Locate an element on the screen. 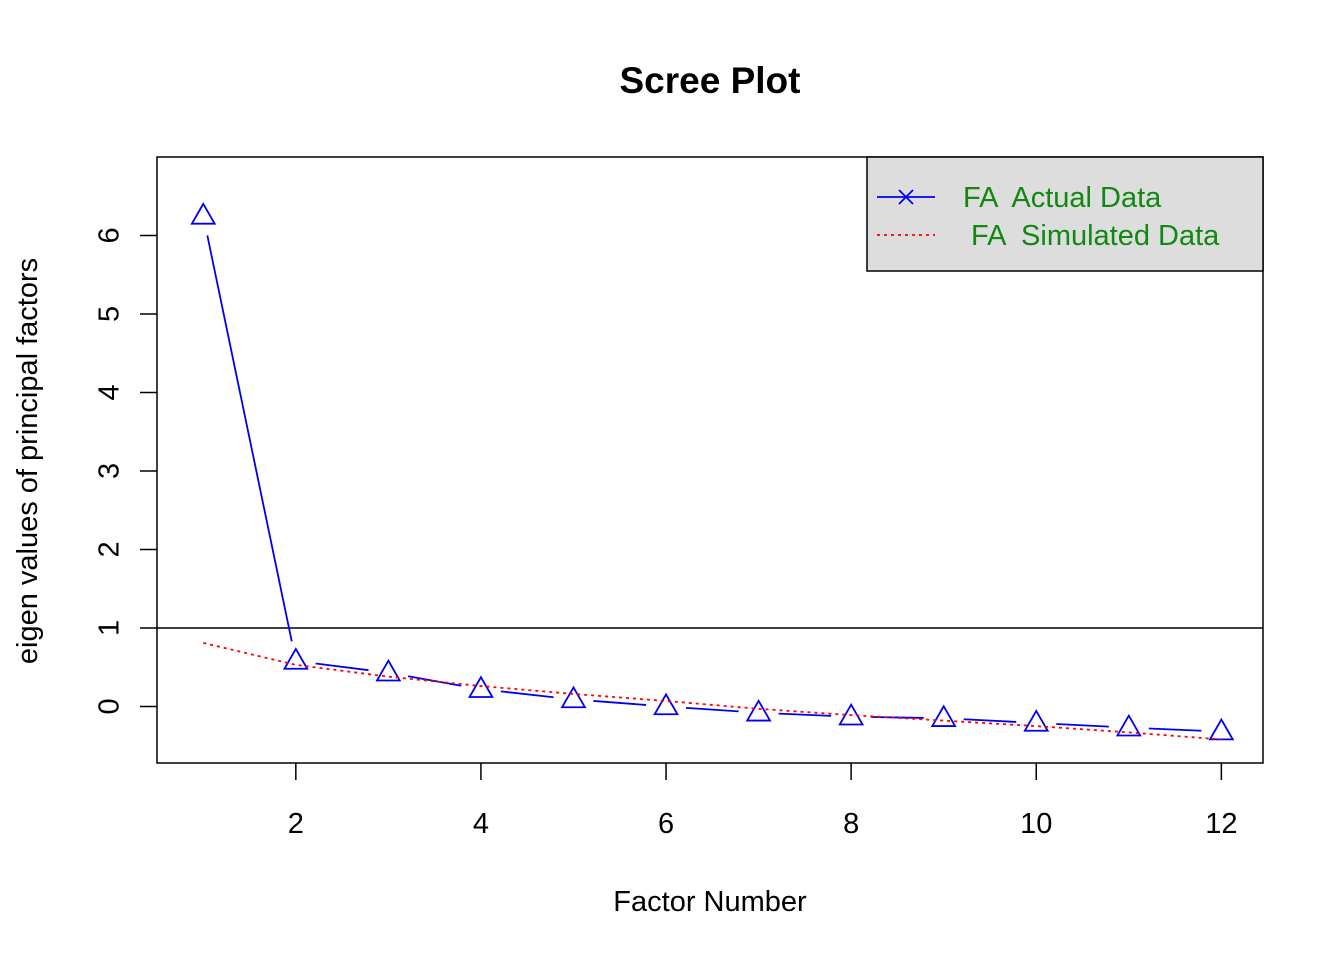  y-tick-label-6: 6 is located at coordinates (110, 235).